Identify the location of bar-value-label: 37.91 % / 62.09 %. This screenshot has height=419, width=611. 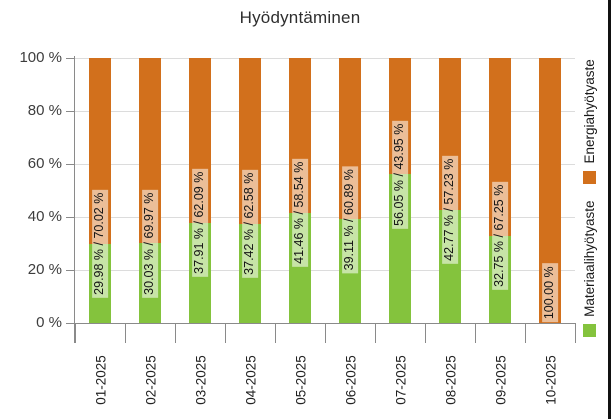
(200, 222).